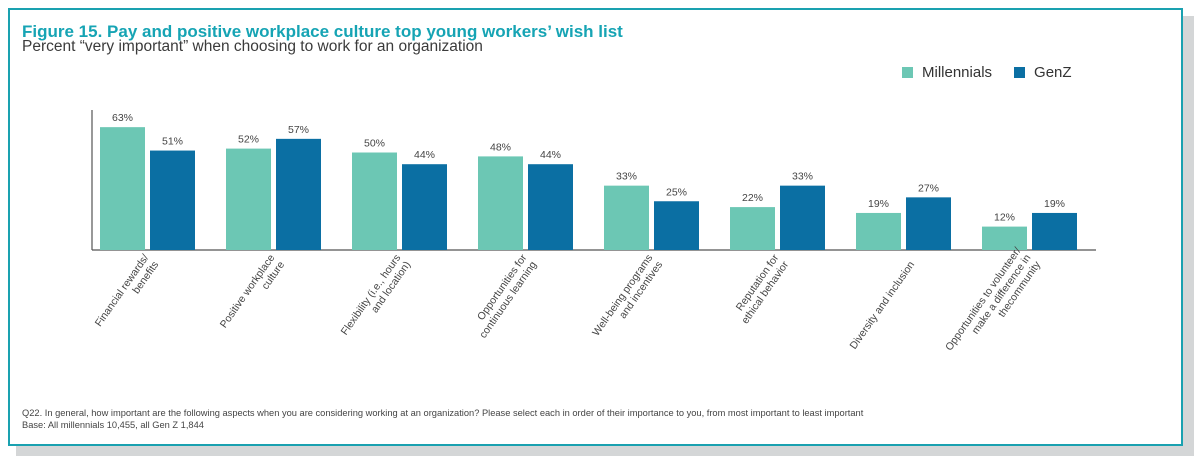 This screenshot has height=463, width=1200. Describe the element at coordinates (802, 217) in the screenshot. I see `bar-genz-reputation-for-ethical-behavior` at that location.